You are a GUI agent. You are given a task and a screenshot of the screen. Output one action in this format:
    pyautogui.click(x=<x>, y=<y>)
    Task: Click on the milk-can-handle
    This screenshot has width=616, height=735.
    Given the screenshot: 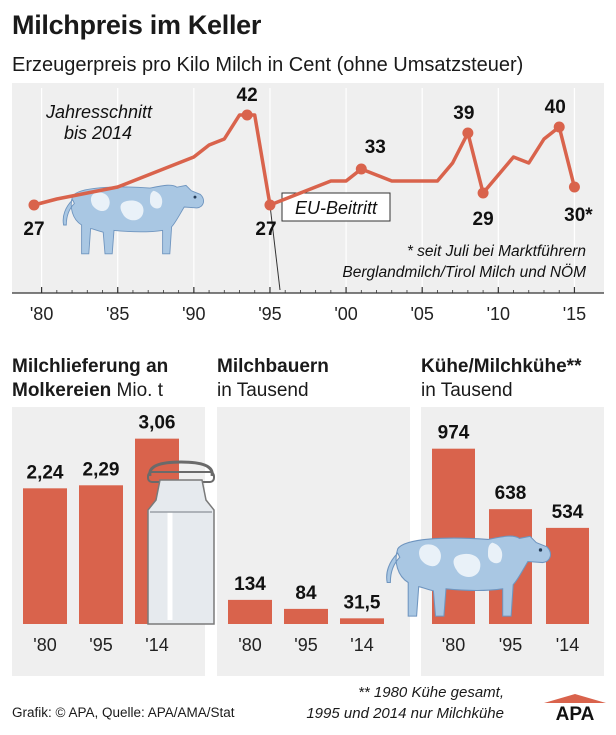 What is the action you would take?
    pyautogui.click(x=181, y=468)
    